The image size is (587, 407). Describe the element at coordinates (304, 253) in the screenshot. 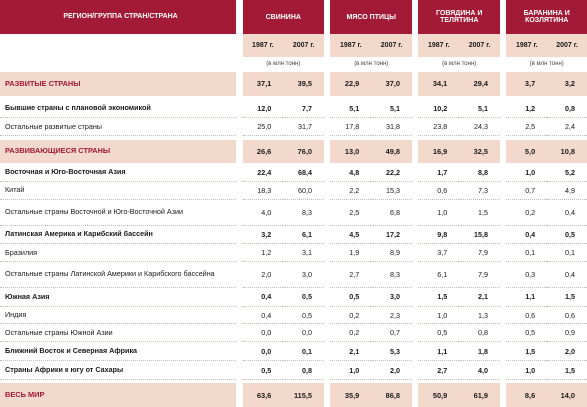

I see `value-cell: 3,1` at that location.